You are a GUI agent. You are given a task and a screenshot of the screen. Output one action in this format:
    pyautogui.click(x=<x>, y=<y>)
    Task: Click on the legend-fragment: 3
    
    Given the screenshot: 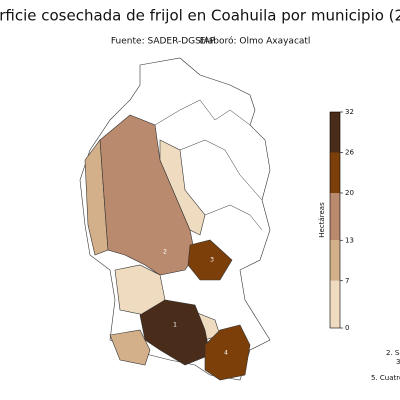 What is the action you would take?
    pyautogui.click(x=398, y=362)
    